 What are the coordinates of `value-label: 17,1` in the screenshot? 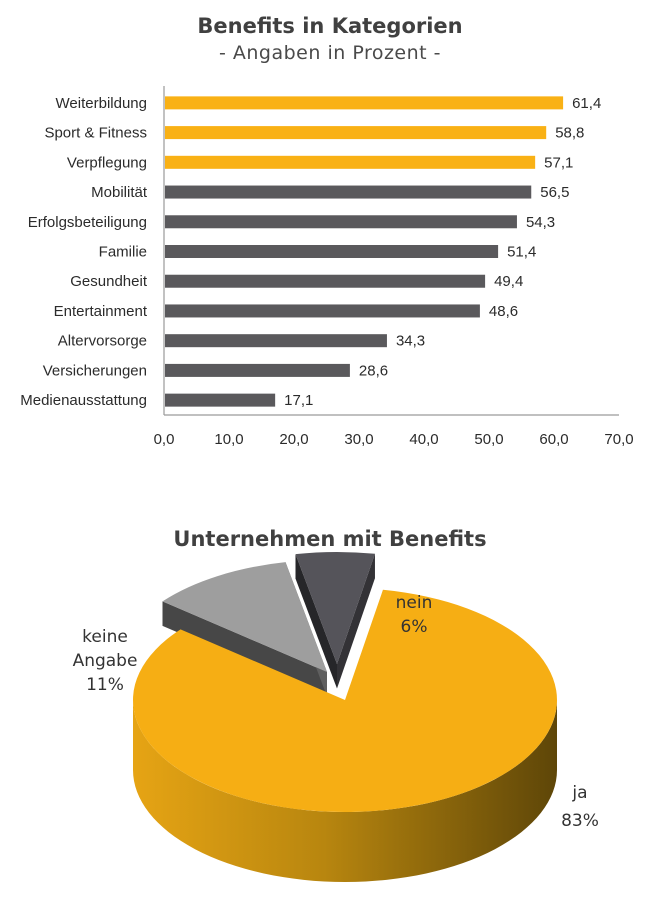 It's located at (298, 400).